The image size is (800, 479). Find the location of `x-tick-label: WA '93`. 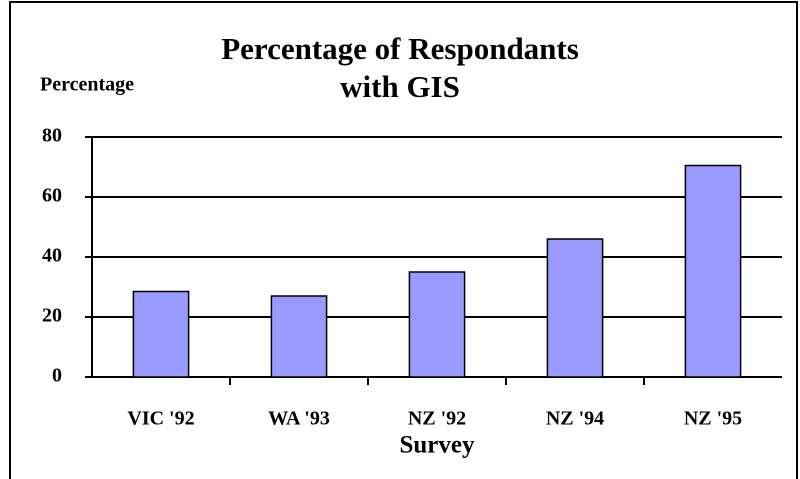

x-tick-label: WA '93 is located at coordinates (299, 419).